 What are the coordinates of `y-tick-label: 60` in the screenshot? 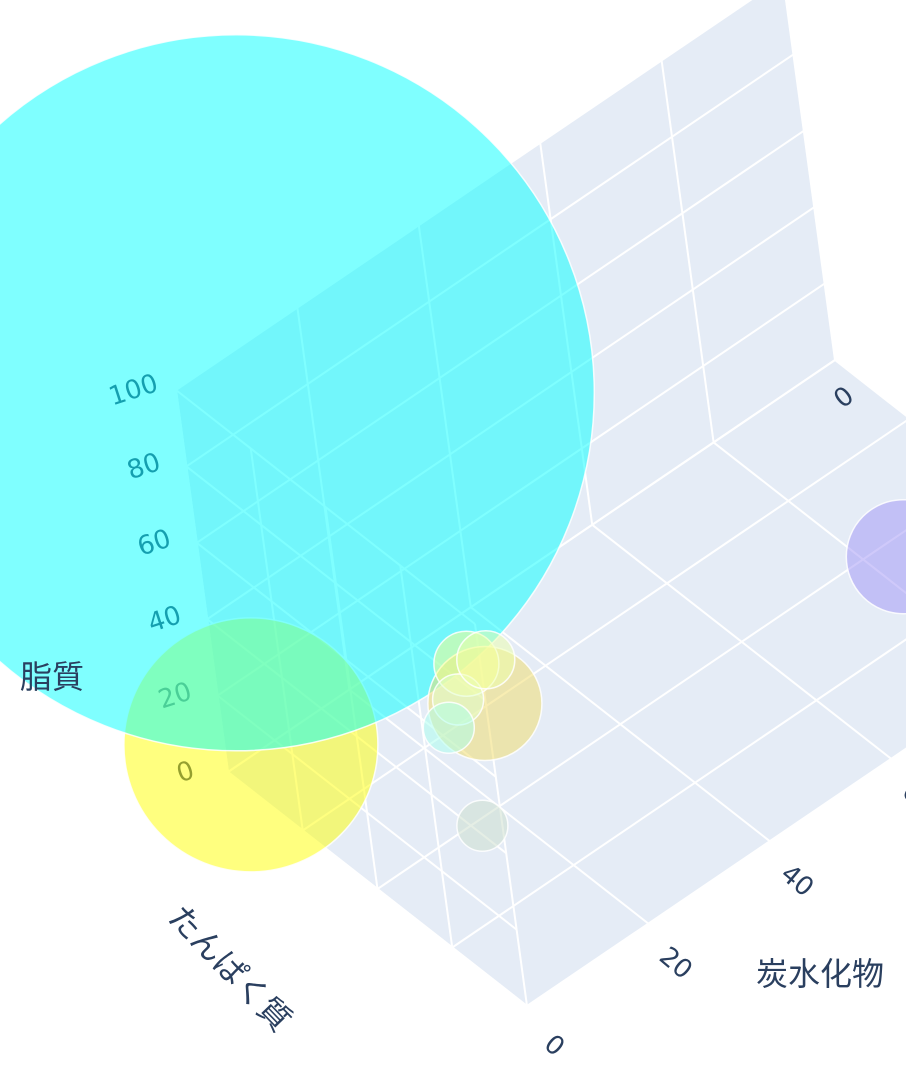 It's located at (901, 799).